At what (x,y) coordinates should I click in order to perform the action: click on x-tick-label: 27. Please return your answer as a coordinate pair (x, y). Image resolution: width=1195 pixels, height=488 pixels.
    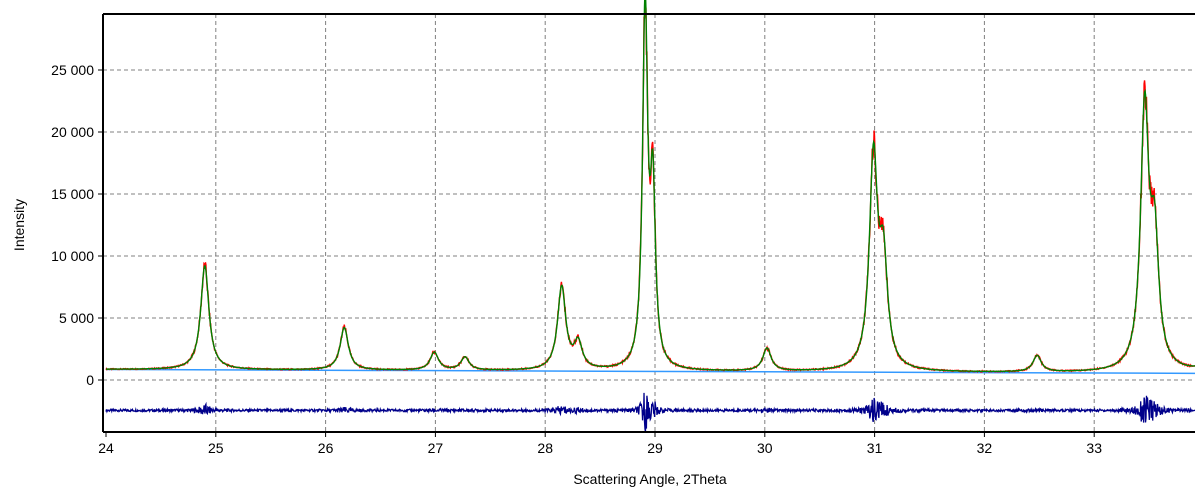
    Looking at the image, I should click on (436, 448).